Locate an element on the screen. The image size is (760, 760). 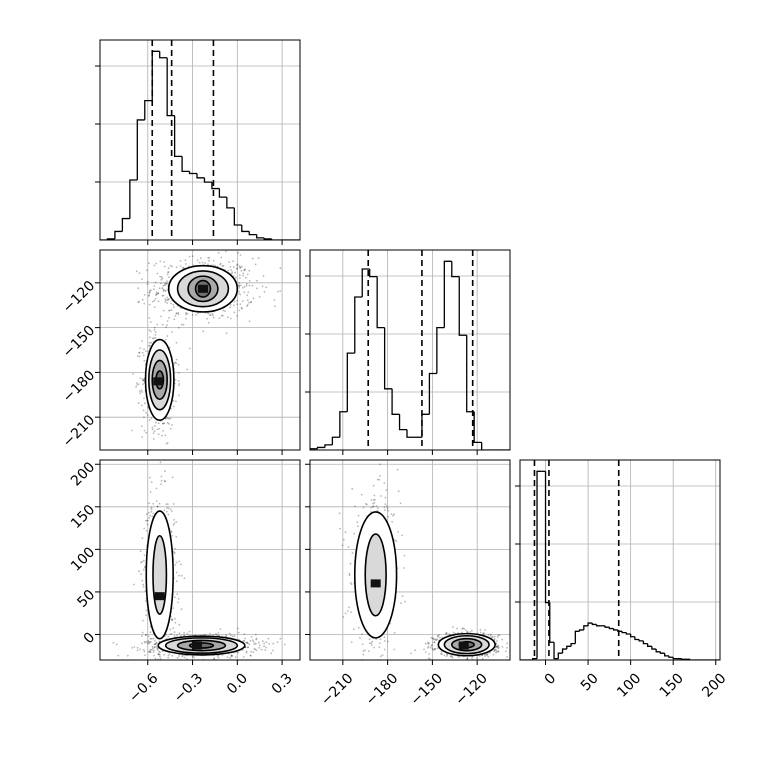
x-tick-label: 150 is located at coordinates (672, 685).